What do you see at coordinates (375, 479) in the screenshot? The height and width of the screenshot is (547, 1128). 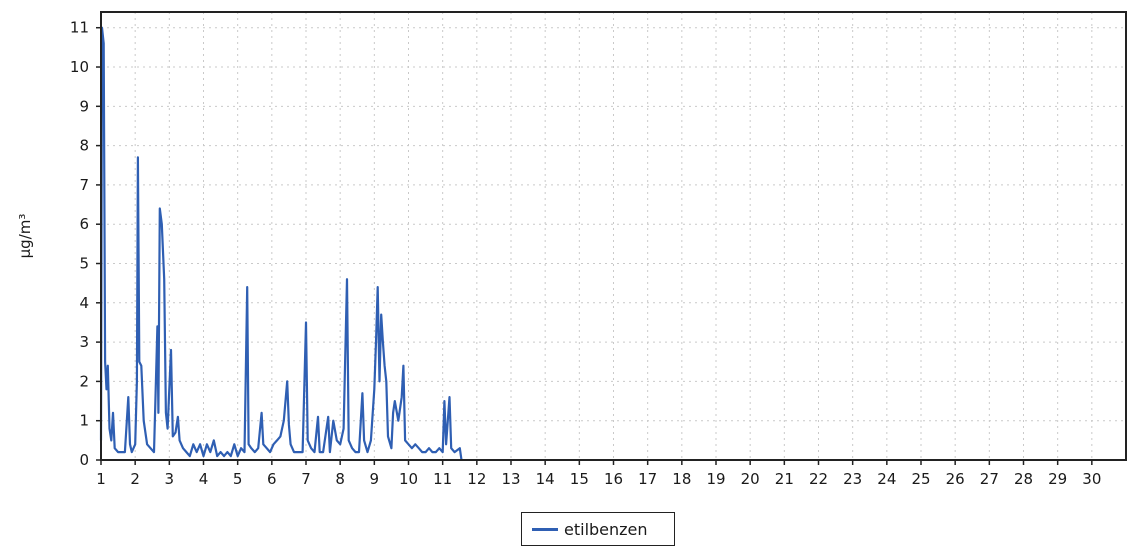 I see `x-tick-label: 9` at bounding box center [375, 479].